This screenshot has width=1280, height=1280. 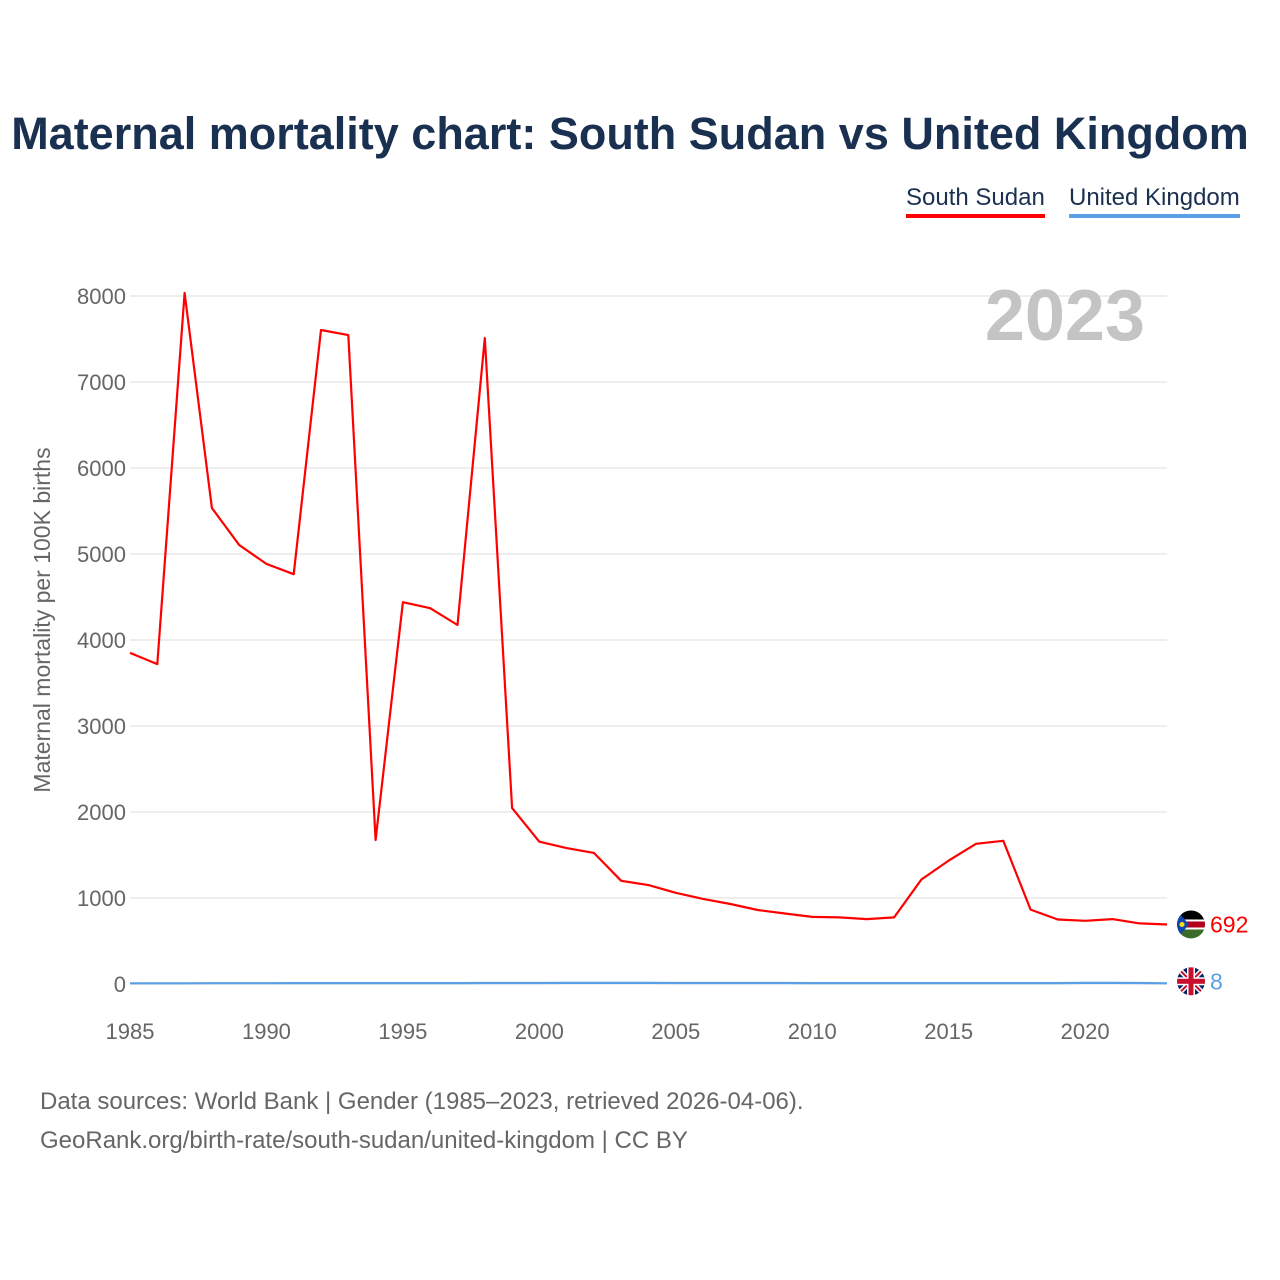 I want to click on y-tick-label: 4000, so click(x=101, y=640).